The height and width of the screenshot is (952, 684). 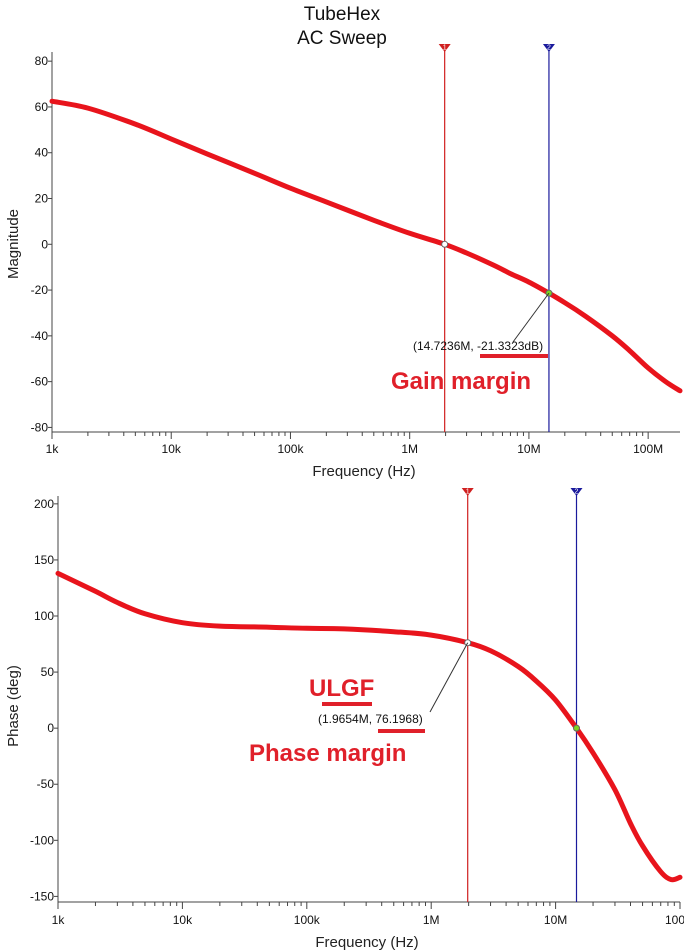 I want to click on phase-cursor-2-label: 2, so click(x=577, y=492).